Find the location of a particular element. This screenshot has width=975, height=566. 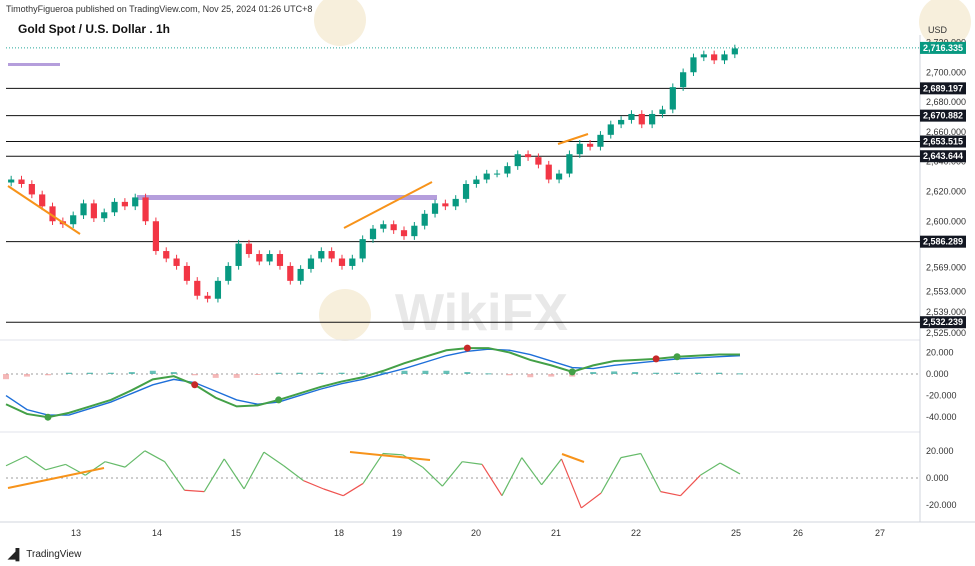

last-price-badge is located at coordinates (943, 47).